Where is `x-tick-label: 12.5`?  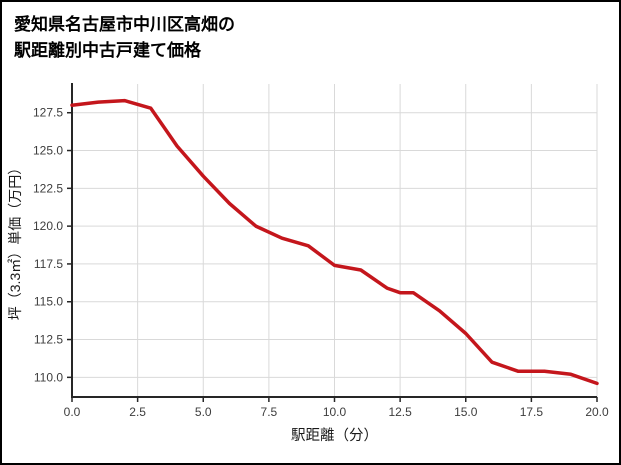 x-tick-label: 12.5 is located at coordinates (400, 412).